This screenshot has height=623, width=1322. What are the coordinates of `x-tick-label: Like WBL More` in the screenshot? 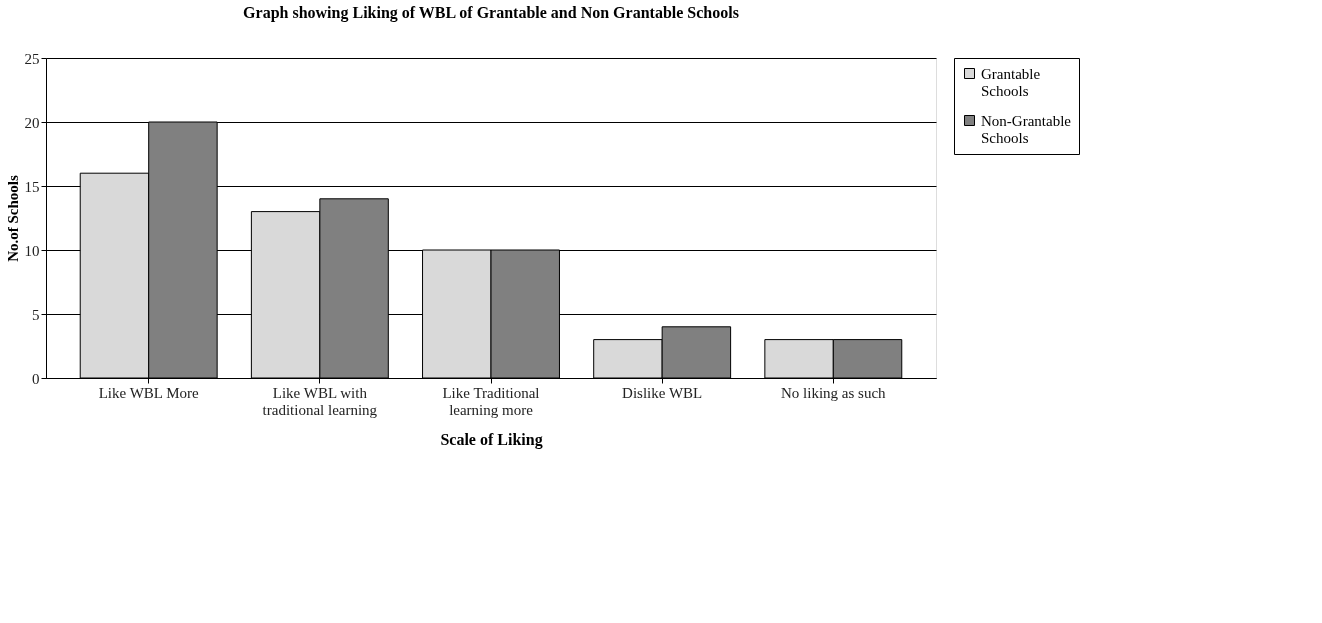 It's located at (149, 392).